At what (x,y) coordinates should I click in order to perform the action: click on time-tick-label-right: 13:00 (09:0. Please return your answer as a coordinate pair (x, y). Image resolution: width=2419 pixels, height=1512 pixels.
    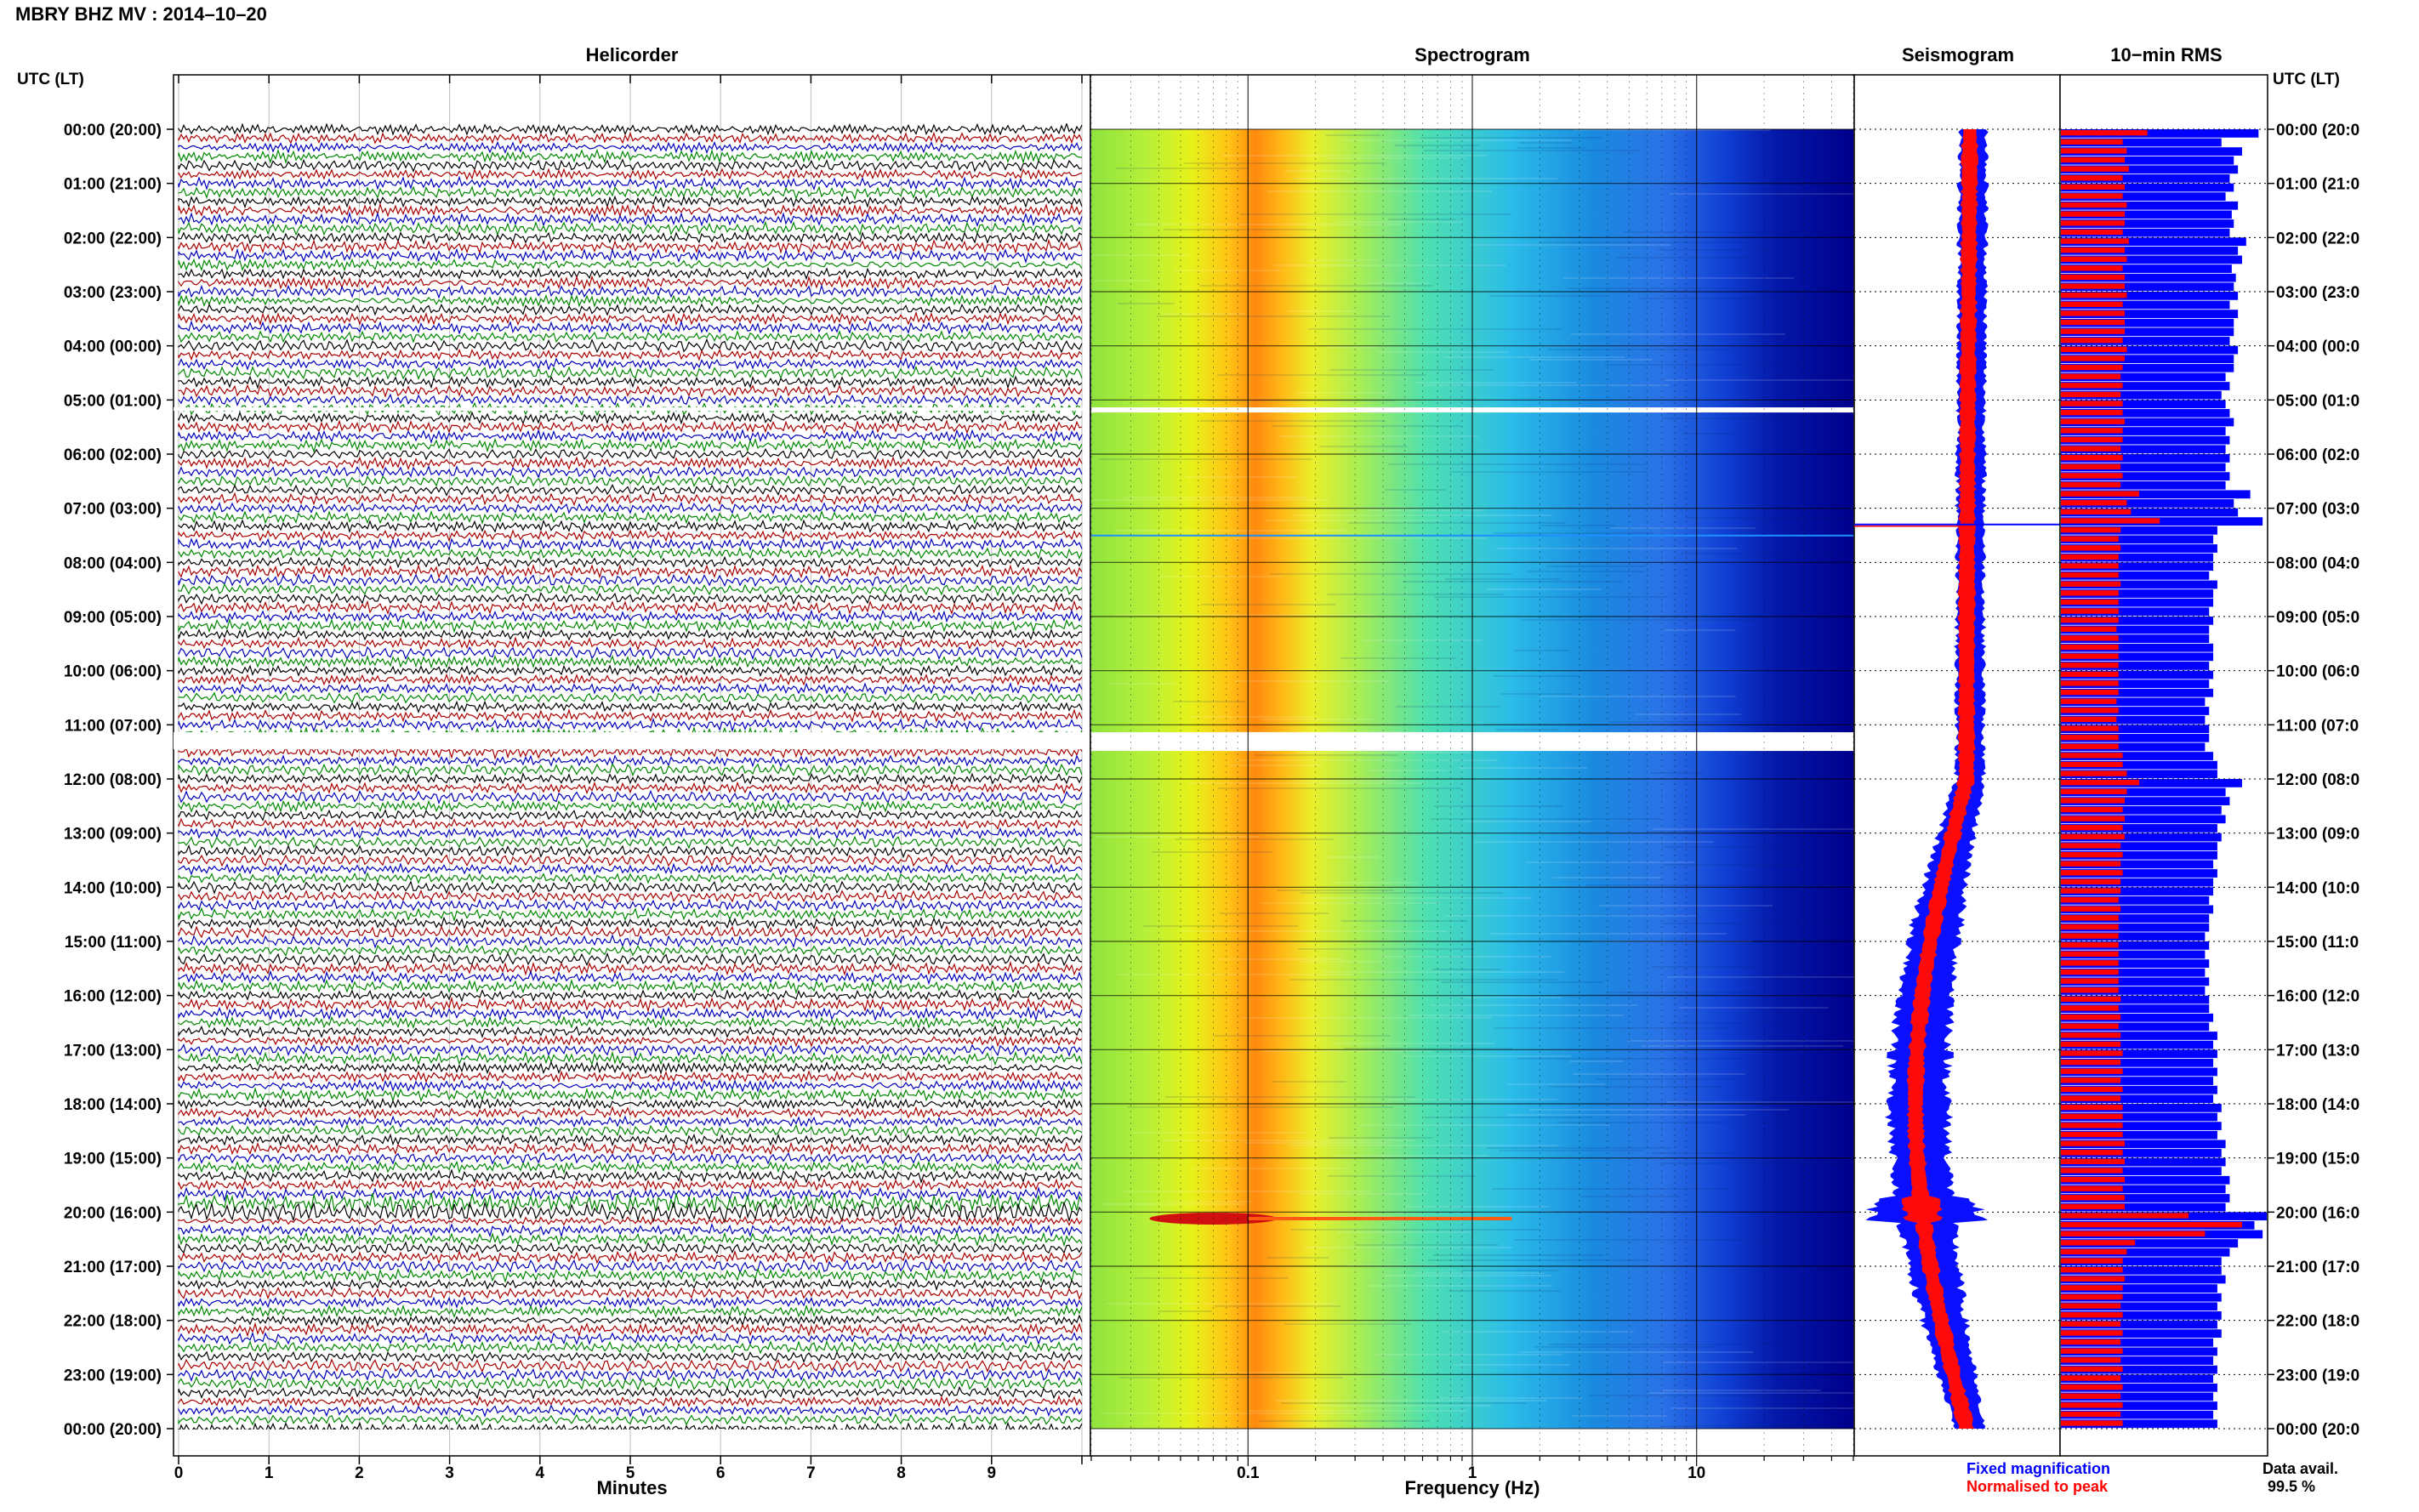
    Looking at the image, I should click on (2317, 835).